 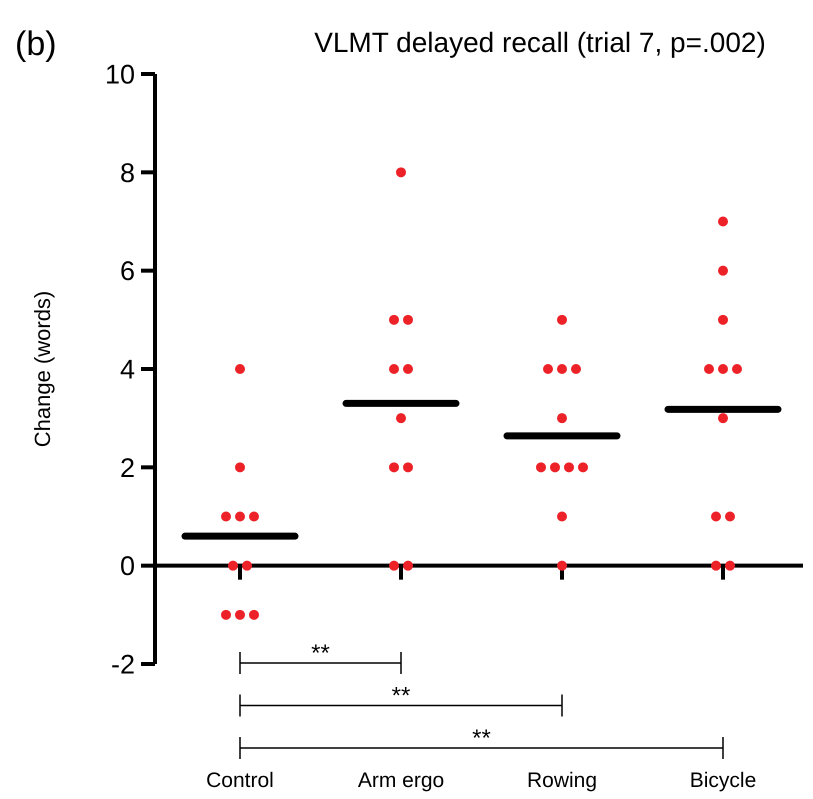 I want to click on y-tick-label: 0, so click(x=127, y=566).